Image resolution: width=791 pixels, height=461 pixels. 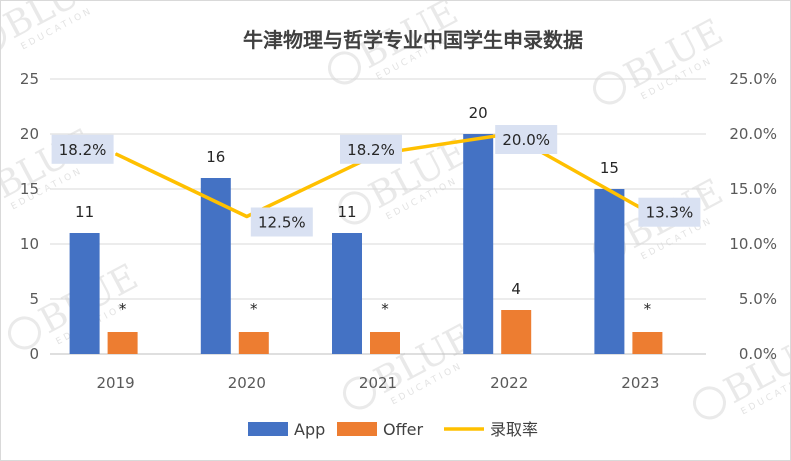 I want to click on legend-swatch-app, so click(x=268, y=429).